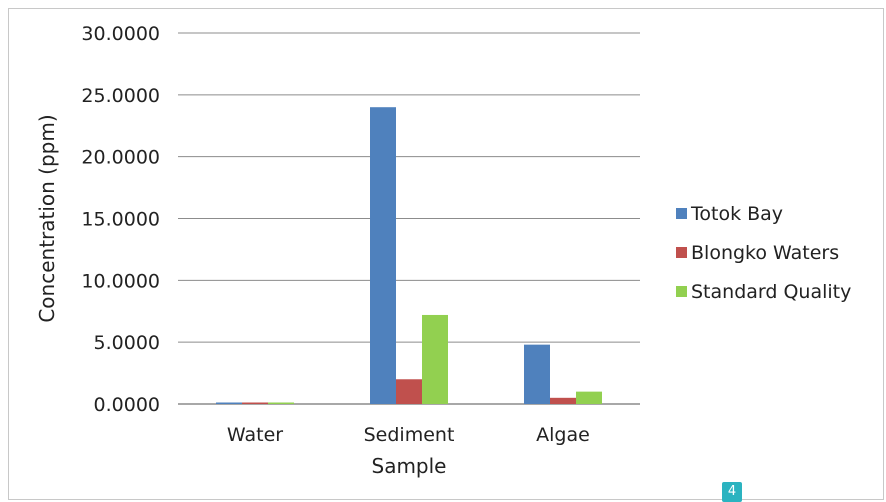 This screenshot has height=502, width=886. What do you see at coordinates (120, 34) in the screenshot?
I see `y-tick-label: 30.0000` at bounding box center [120, 34].